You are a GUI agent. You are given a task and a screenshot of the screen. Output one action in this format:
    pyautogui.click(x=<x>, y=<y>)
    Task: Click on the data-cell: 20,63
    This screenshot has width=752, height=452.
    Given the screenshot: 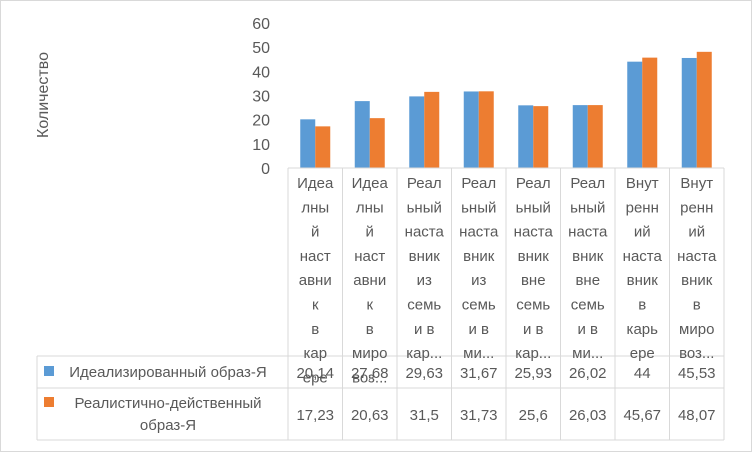 What is the action you would take?
    pyautogui.click(x=370, y=415)
    